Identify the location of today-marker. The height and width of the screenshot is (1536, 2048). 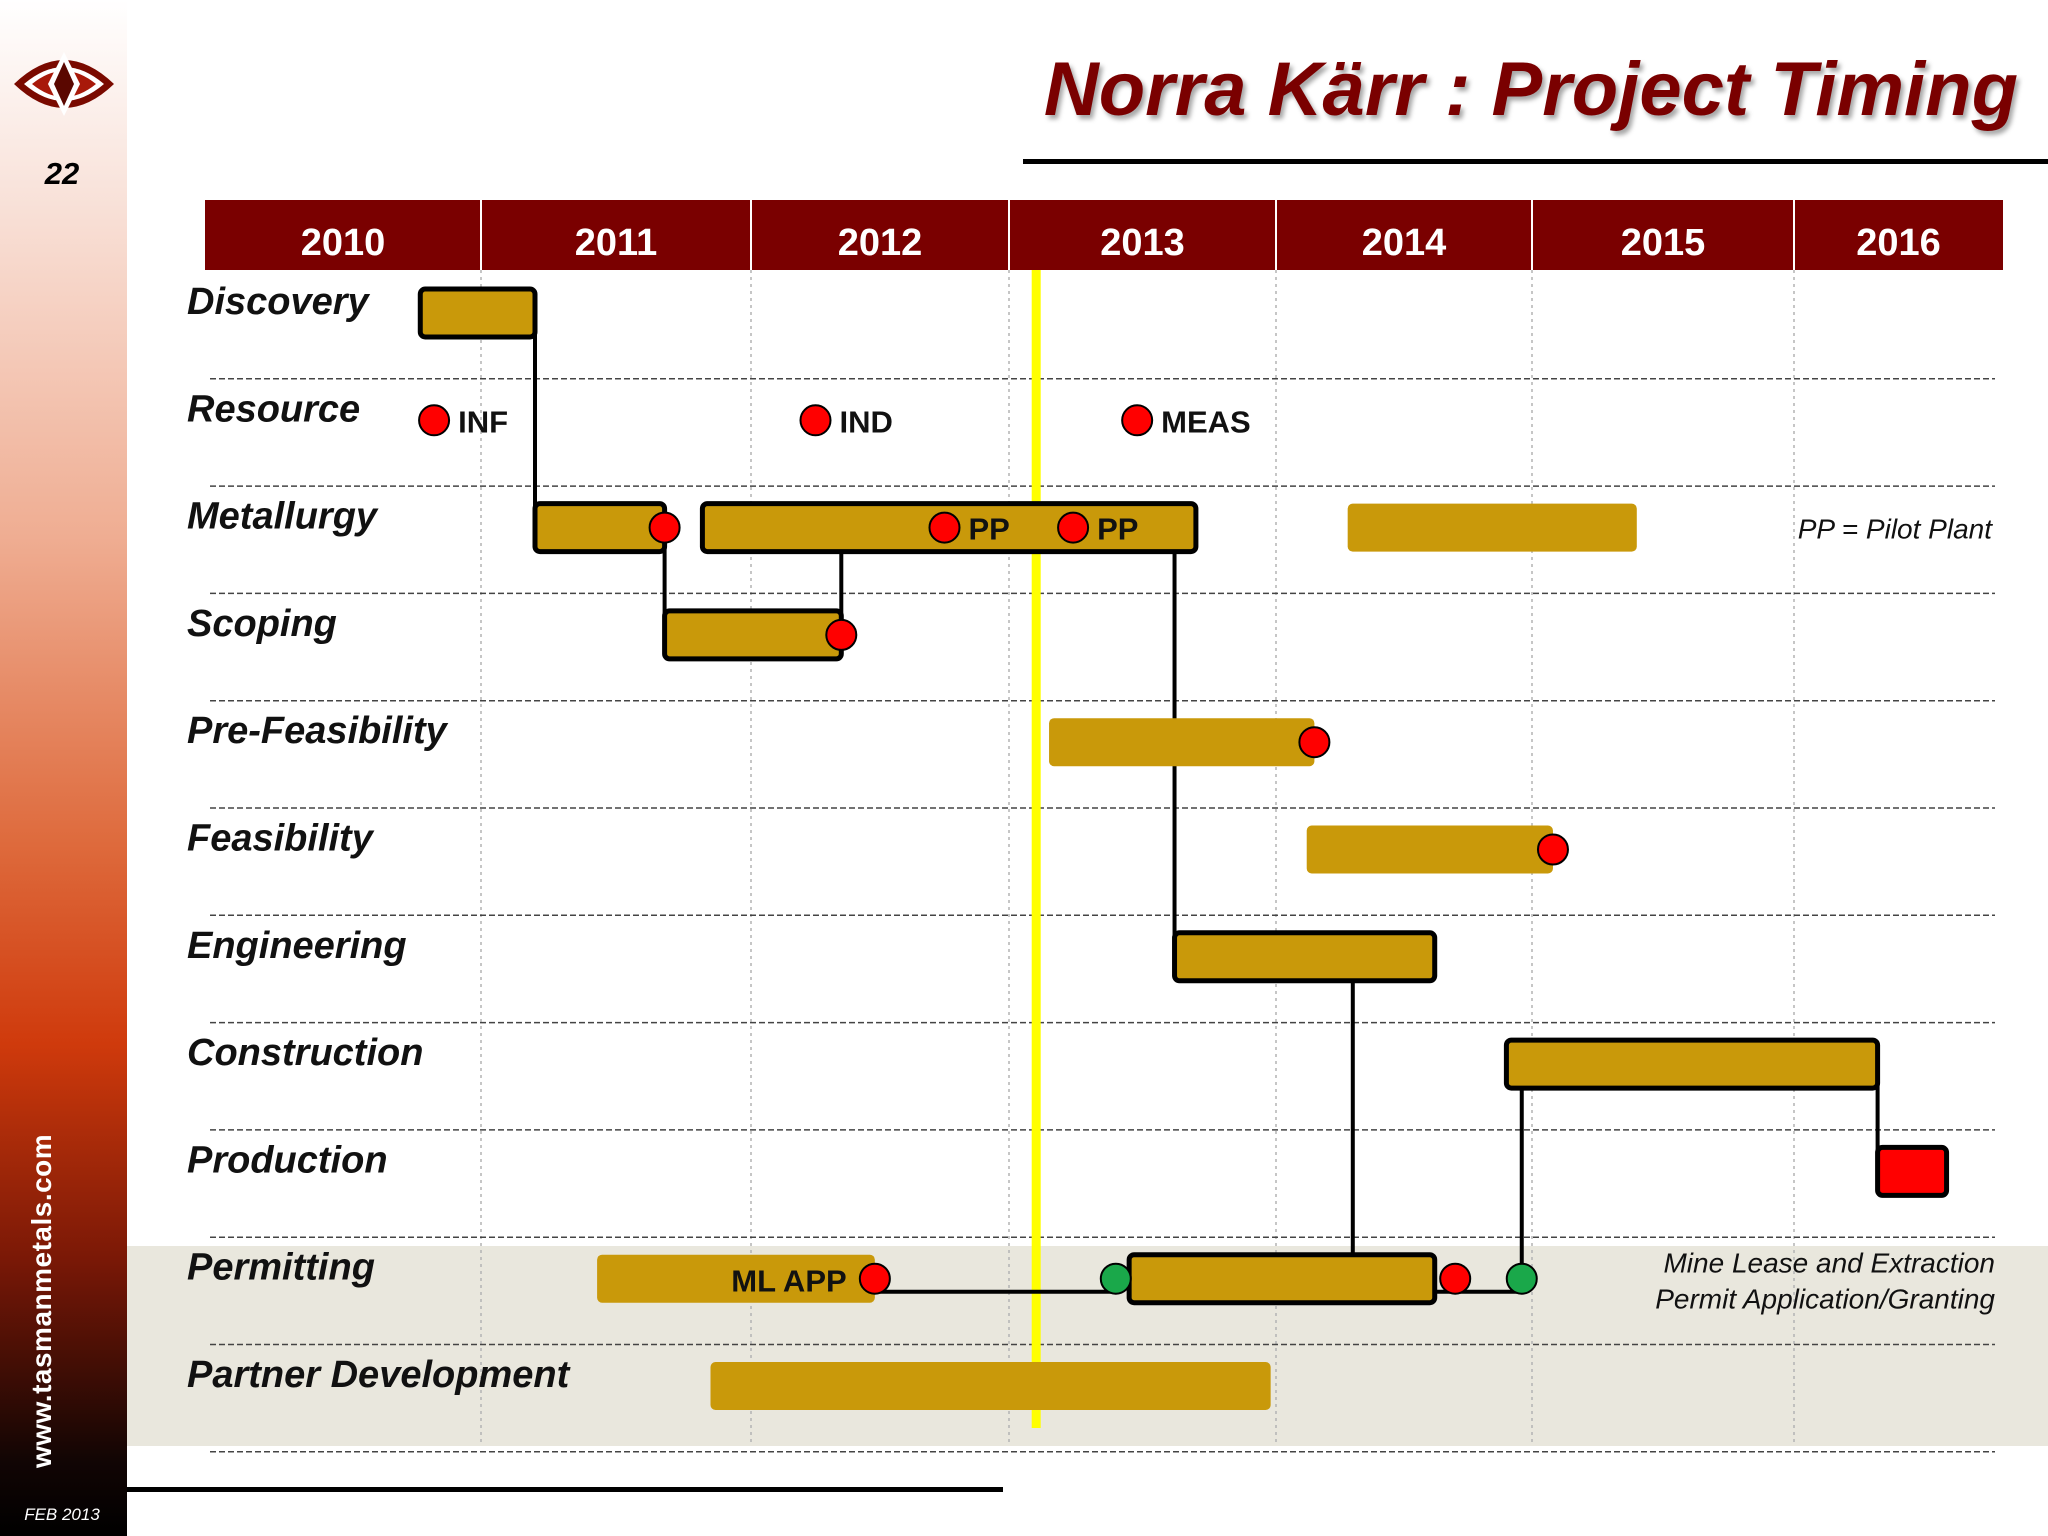
(1036, 849).